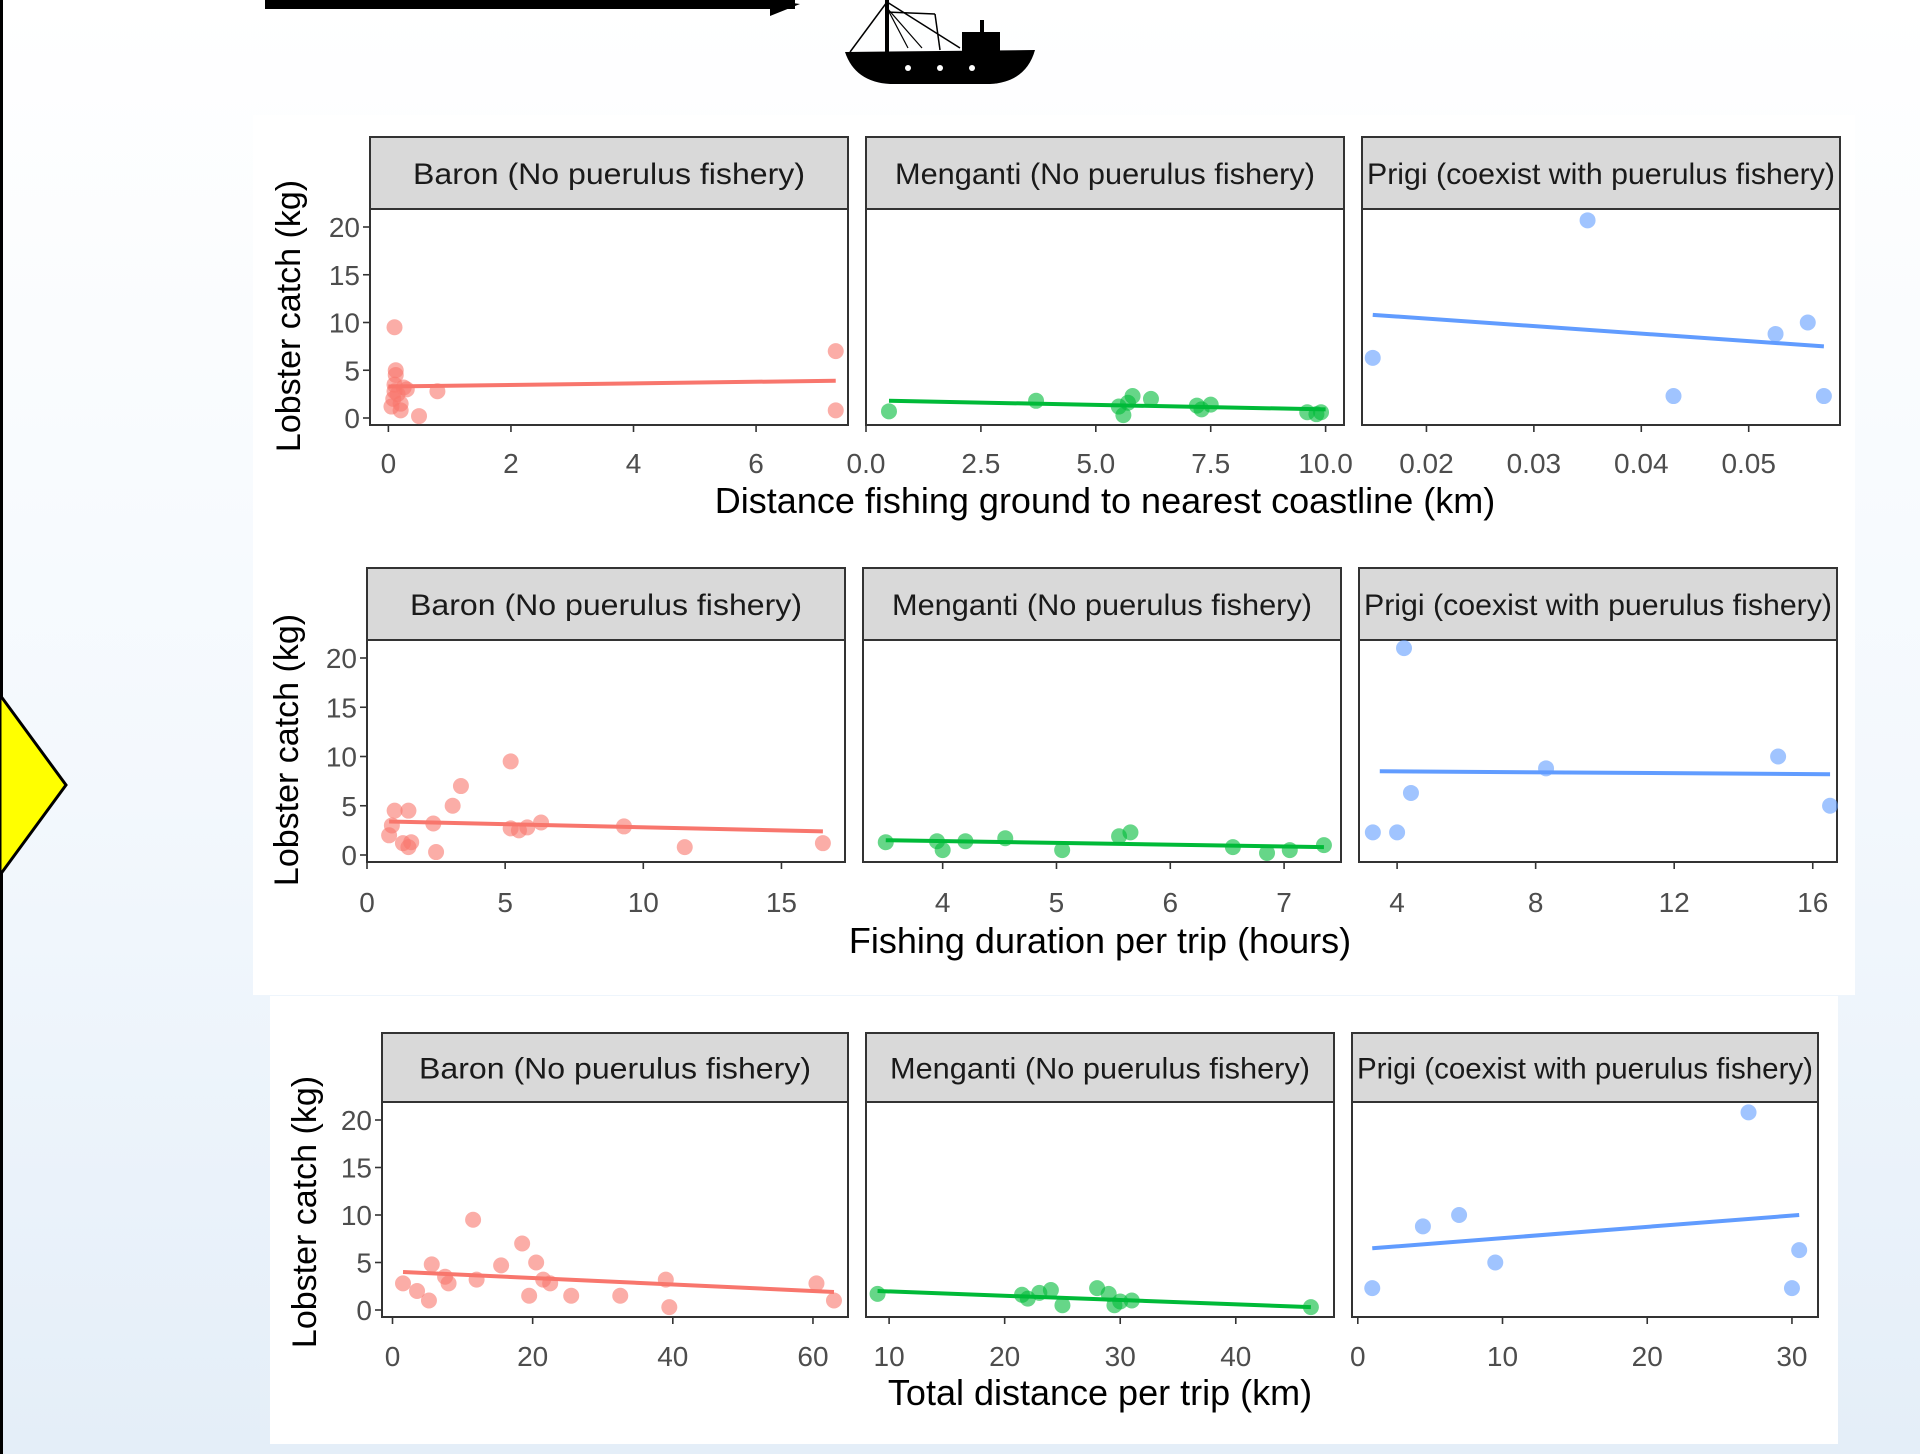 The width and height of the screenshot is (1920, 1454). I want to click on x-tick-label: 0, so click(393, 1356).